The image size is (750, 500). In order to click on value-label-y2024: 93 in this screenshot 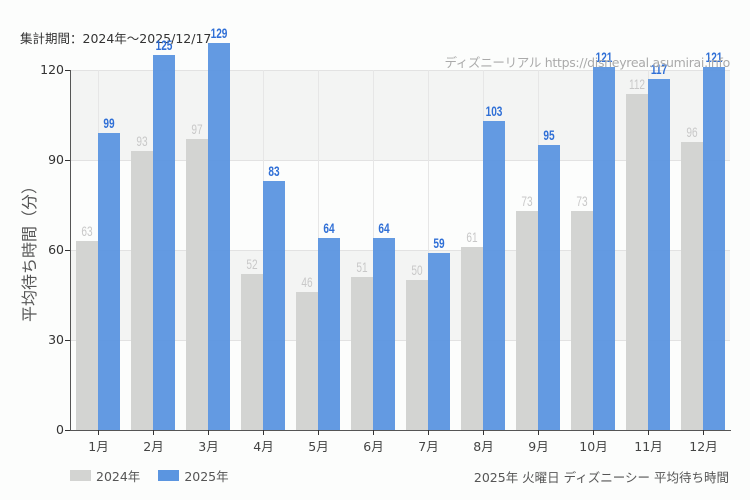, I will do `click(141, 141)`.